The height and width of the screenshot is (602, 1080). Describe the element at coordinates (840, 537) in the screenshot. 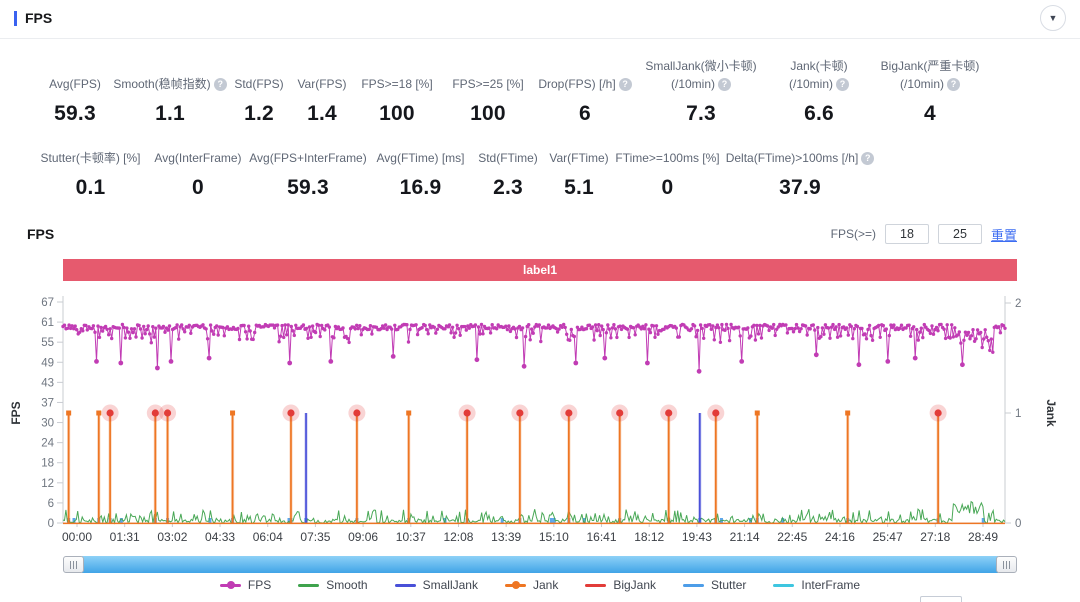

I see `svg-text: 24:16` at that location.